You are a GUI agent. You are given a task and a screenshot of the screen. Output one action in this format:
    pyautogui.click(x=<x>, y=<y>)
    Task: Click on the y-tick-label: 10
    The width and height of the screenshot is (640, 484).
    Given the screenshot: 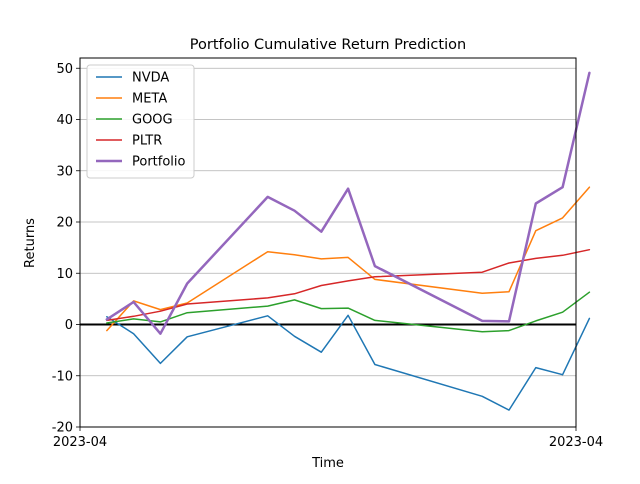 What is the action you would take?
    pyautogui.click(x=64, y=274)
    